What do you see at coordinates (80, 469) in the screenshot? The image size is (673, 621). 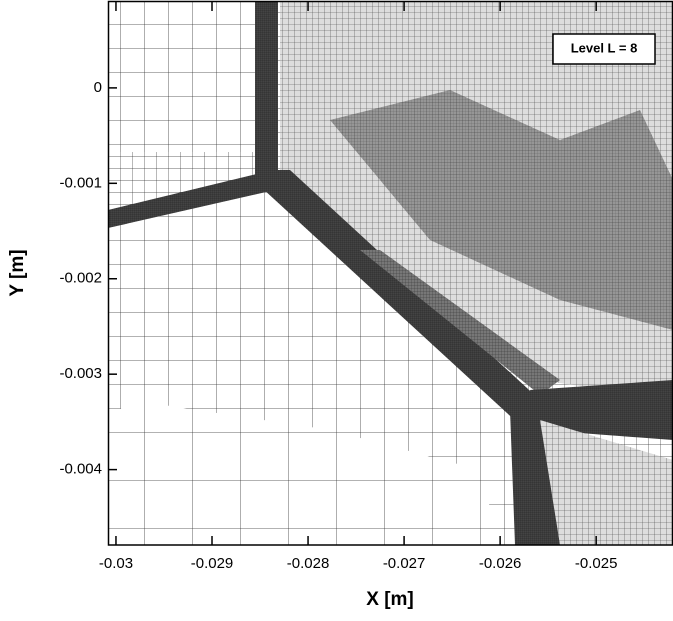 I see `y-tick-label: -0.004` at bounding box center [80, 469].